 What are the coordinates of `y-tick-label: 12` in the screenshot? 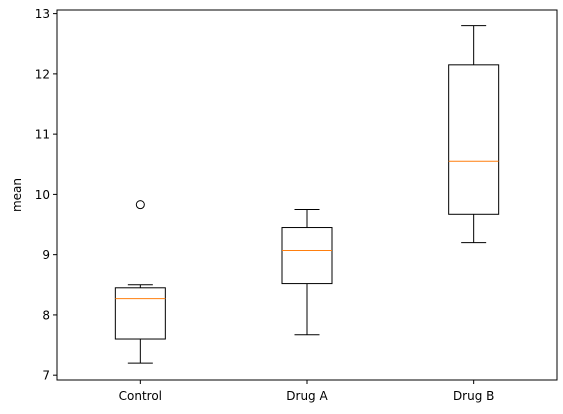 It's located at (42, 74).